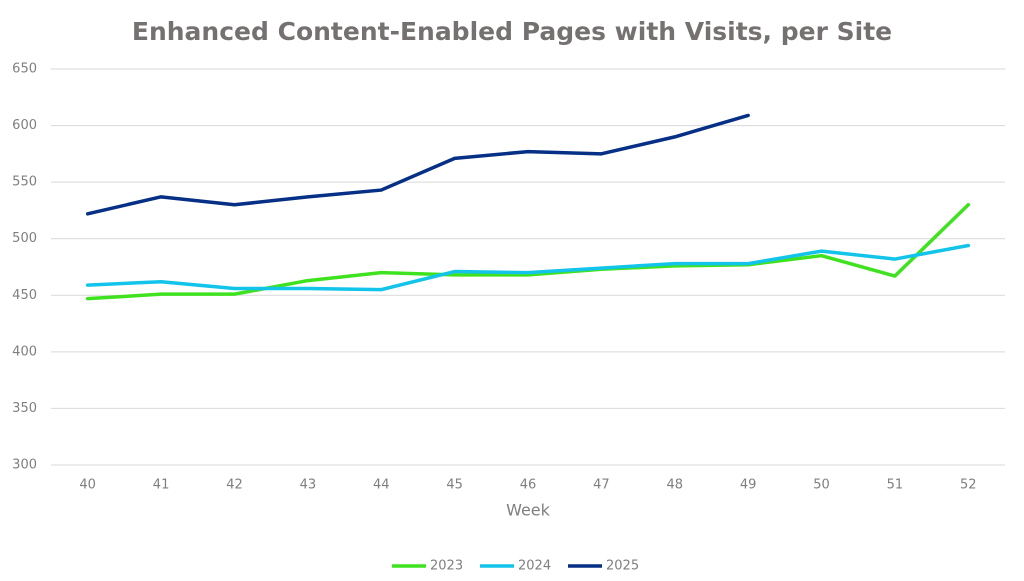 This screenshot has height=581, width=1024. Describe the element at coordinates (534, 566) in the screenshot. I see `legend-label: 2024` at that location.